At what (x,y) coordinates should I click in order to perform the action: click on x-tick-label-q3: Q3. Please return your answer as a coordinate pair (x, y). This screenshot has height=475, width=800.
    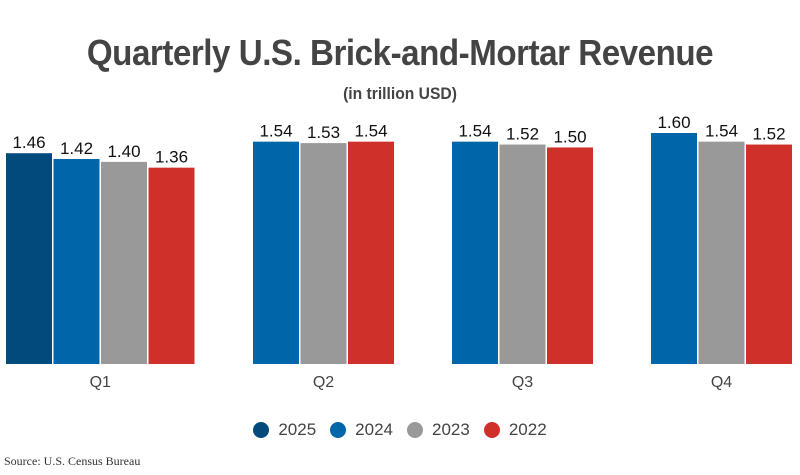
    Looking at the image, I should click on (522, 382).